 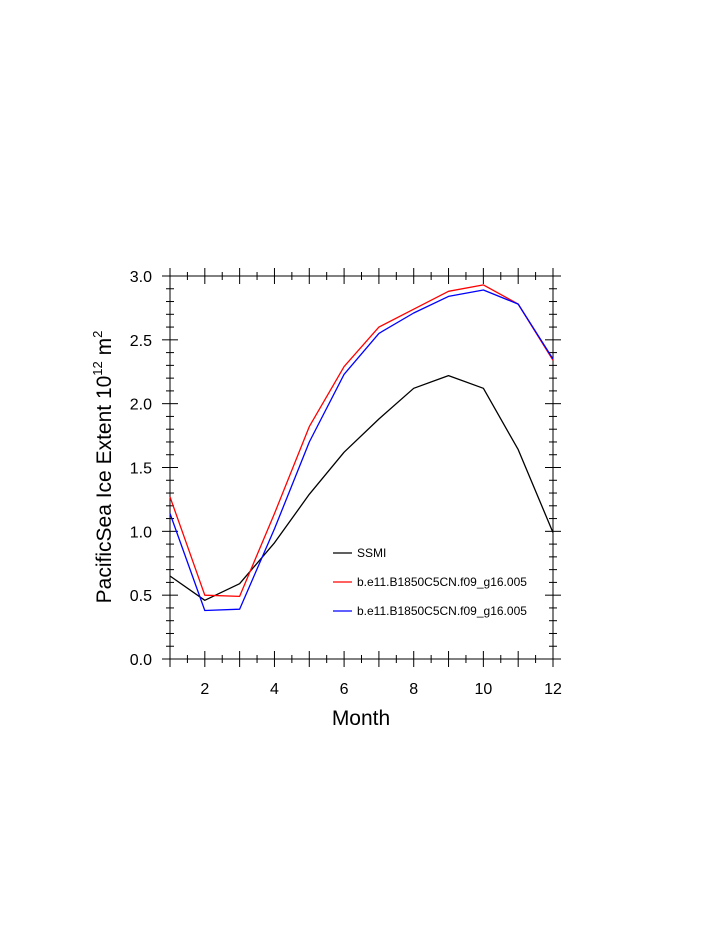 I want to click on legend-label: SSMI, so click(x=371, y=553).